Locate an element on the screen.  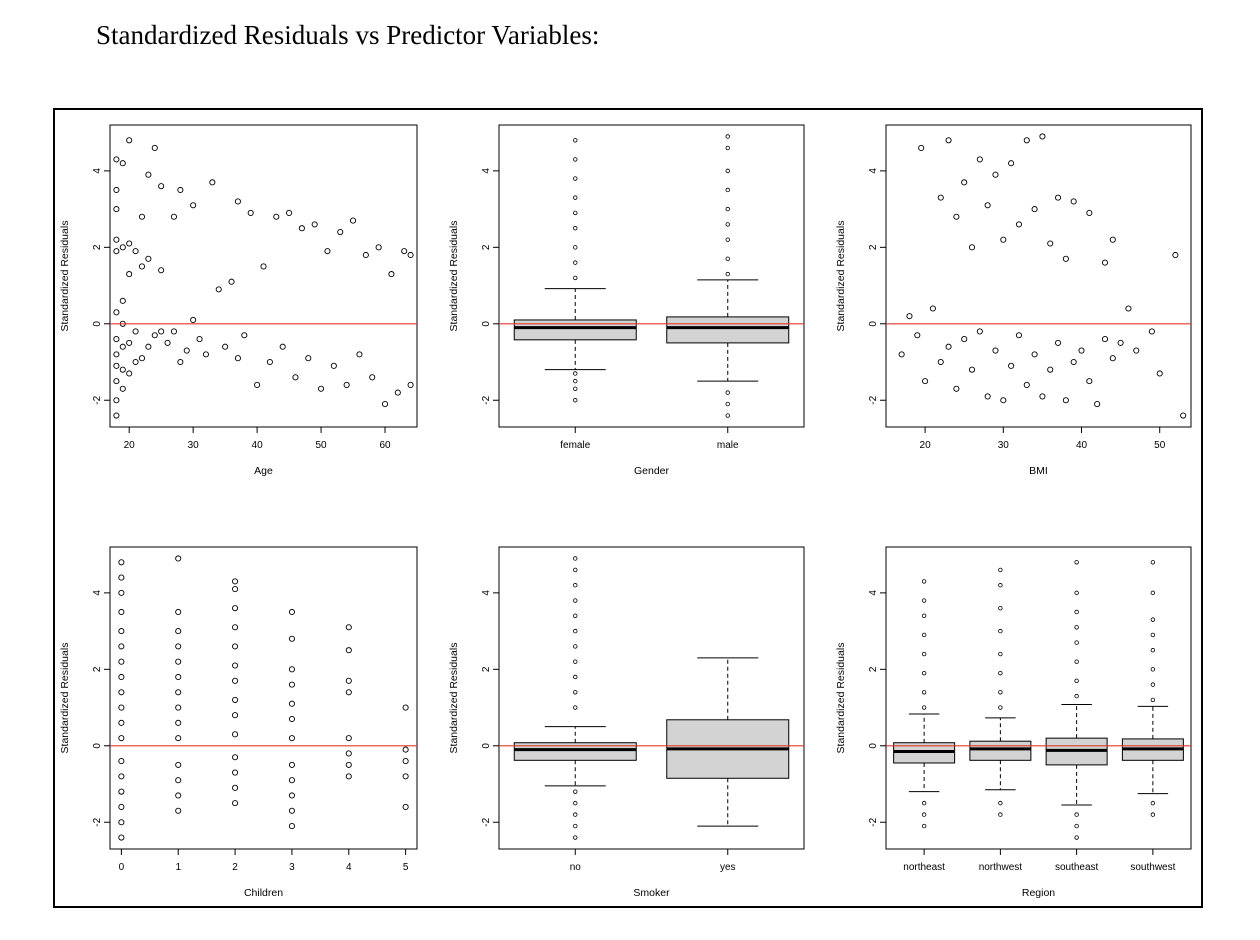
x-tick-label: 40 is located at coordinates (258, 445).